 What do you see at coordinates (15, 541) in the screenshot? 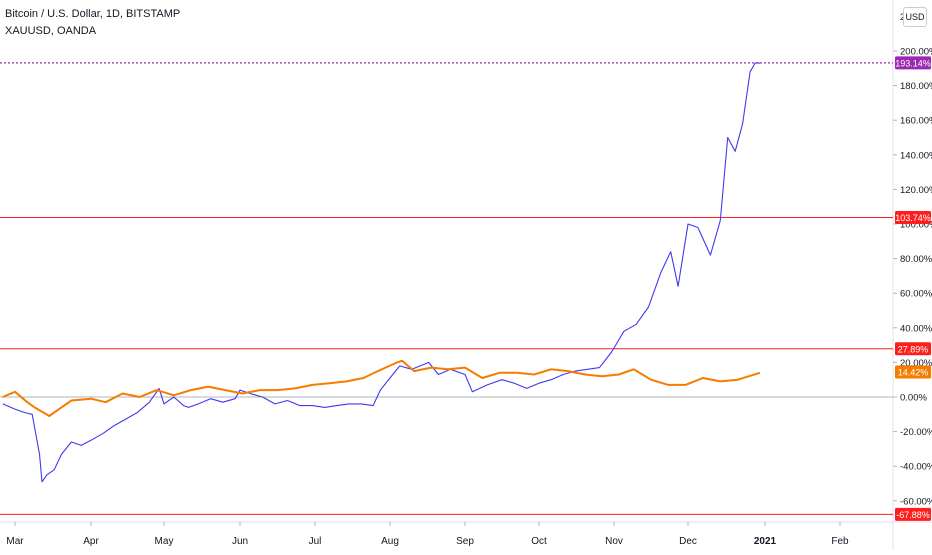
I see `x-tick-label: Mar` at bounding box center [15, 541].